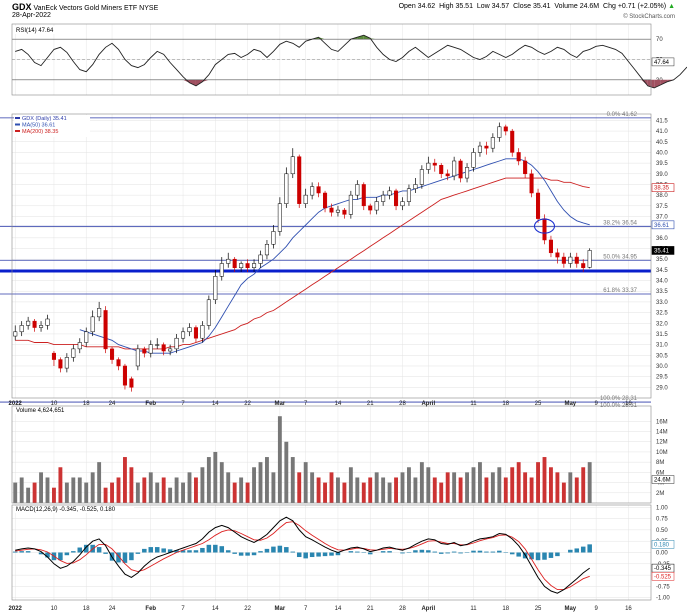  I want to click on change-value: +0.71 (+2.05%), so click(642, 6).